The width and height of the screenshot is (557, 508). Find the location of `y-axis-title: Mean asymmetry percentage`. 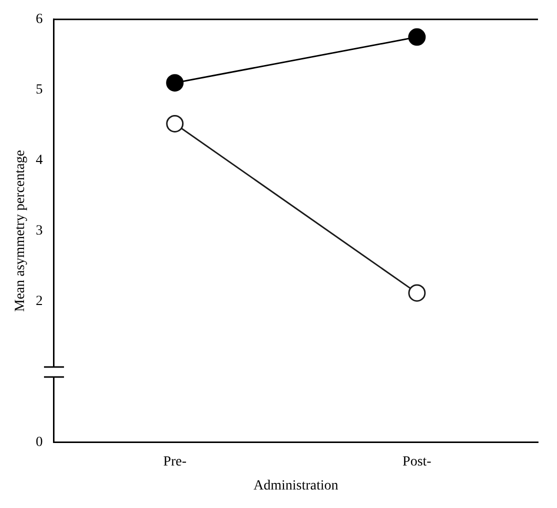

y-axis-title: Mean asymmetry percentage is located at coordinates (20, 231).